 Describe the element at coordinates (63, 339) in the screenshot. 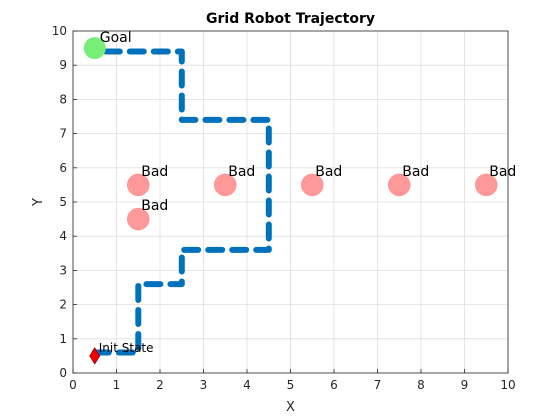

I see `y-tick-label: 1` at that location.